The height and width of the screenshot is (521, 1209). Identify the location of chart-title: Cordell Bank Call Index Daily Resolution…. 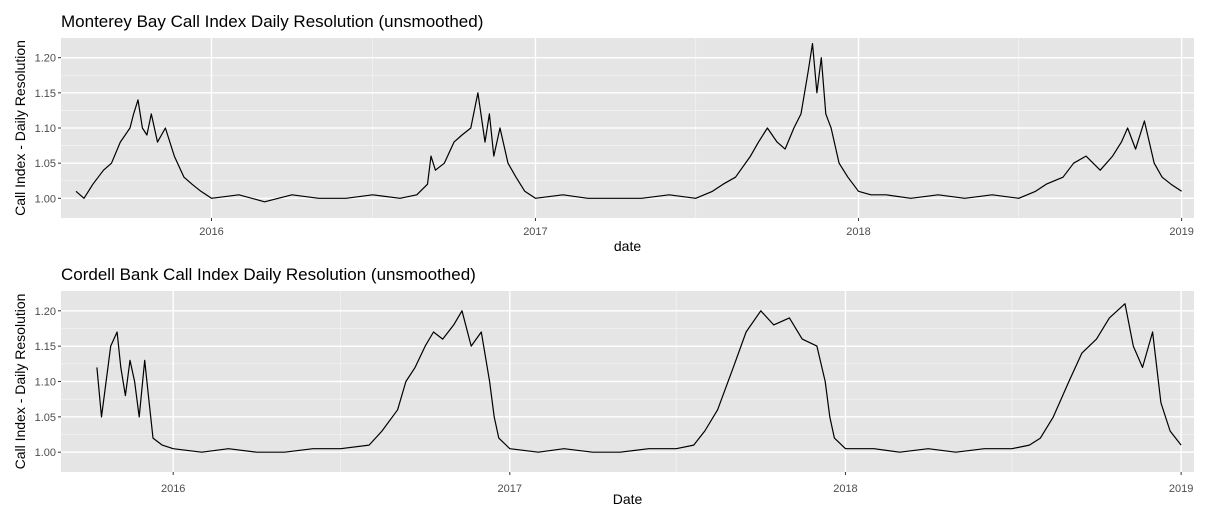
(268, 274).